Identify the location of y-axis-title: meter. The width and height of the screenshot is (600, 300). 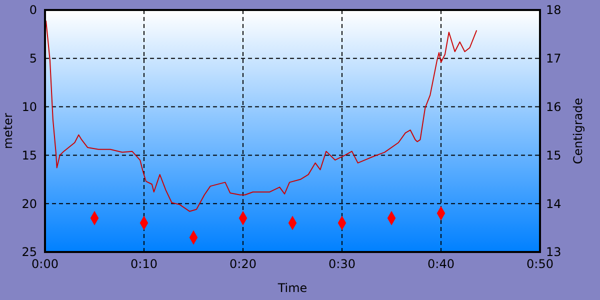
(8, 131).